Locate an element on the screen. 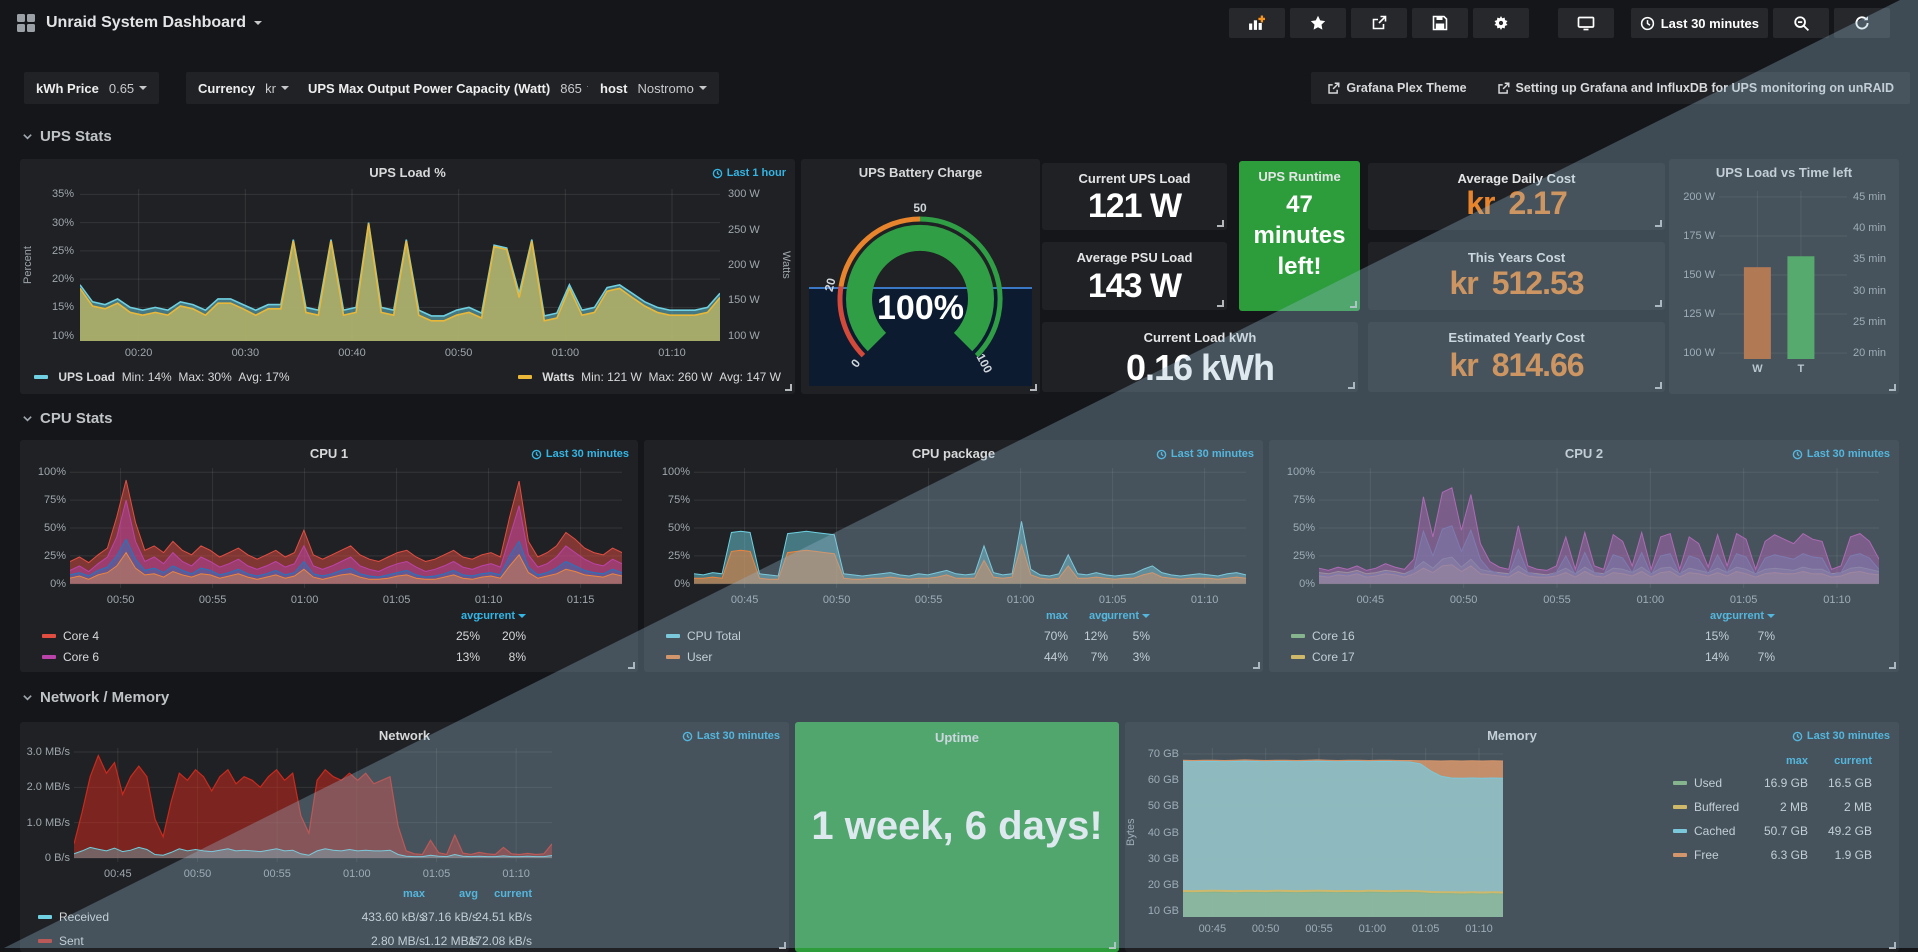 This screenshot has height=952, width=1918. axis-tick: 50 GB is located at coordinates (1163, 806).